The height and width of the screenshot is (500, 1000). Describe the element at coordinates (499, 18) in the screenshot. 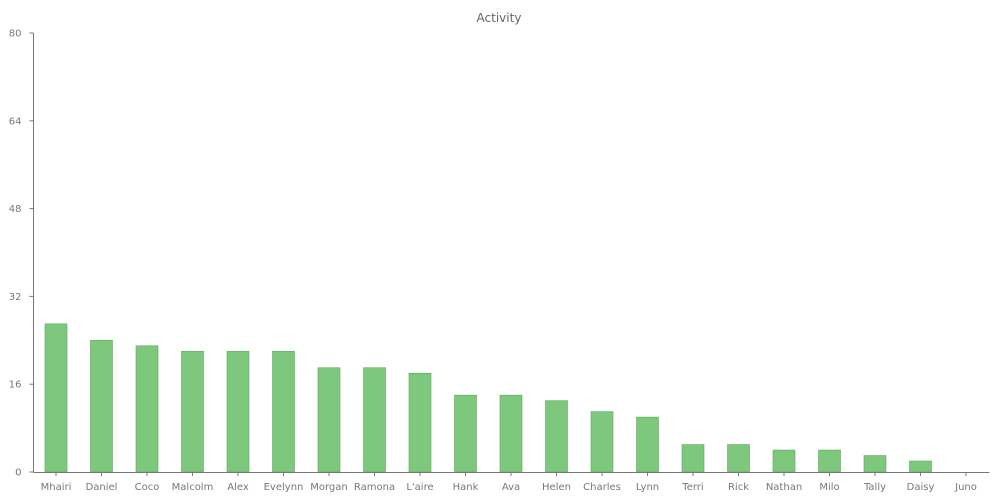

I see `chart-title: Activity` at that location.